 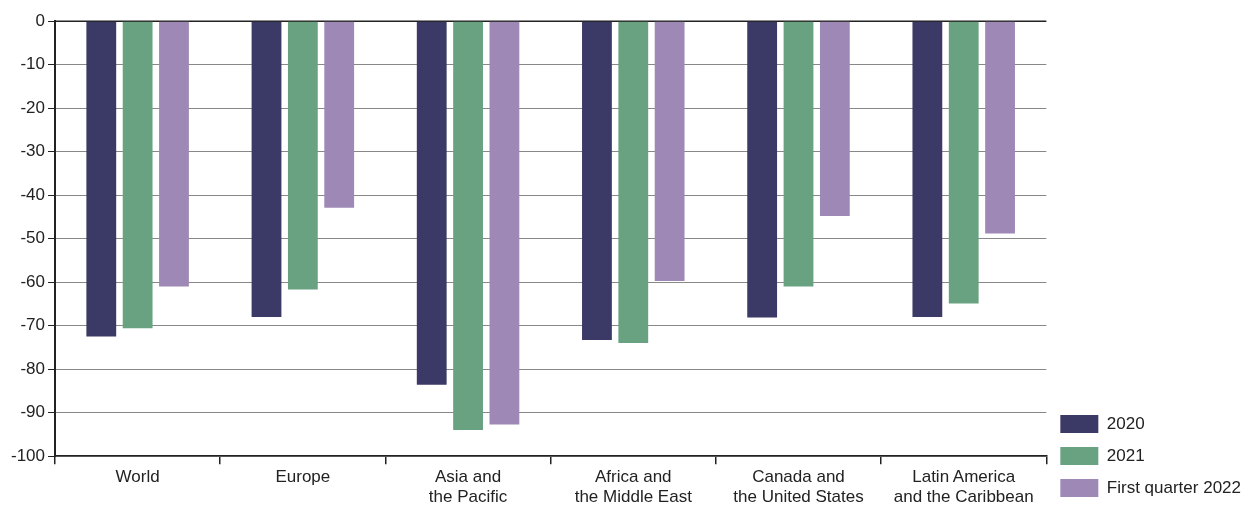 What do you see at coordinates (33, 412) in the screenshot?
I see `y-tick-label: -90` at bounding box center [33, 412].